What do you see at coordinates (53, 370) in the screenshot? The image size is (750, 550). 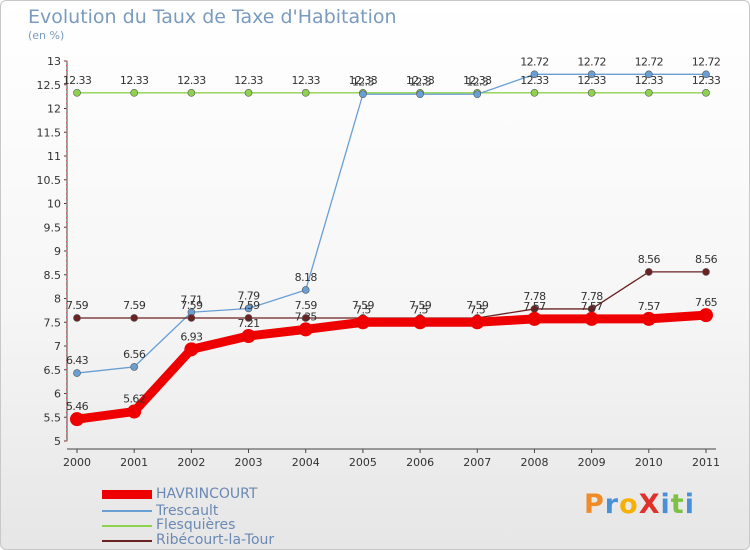 I see `y-tick-label: 6.5` at bounding box center [53, 370].